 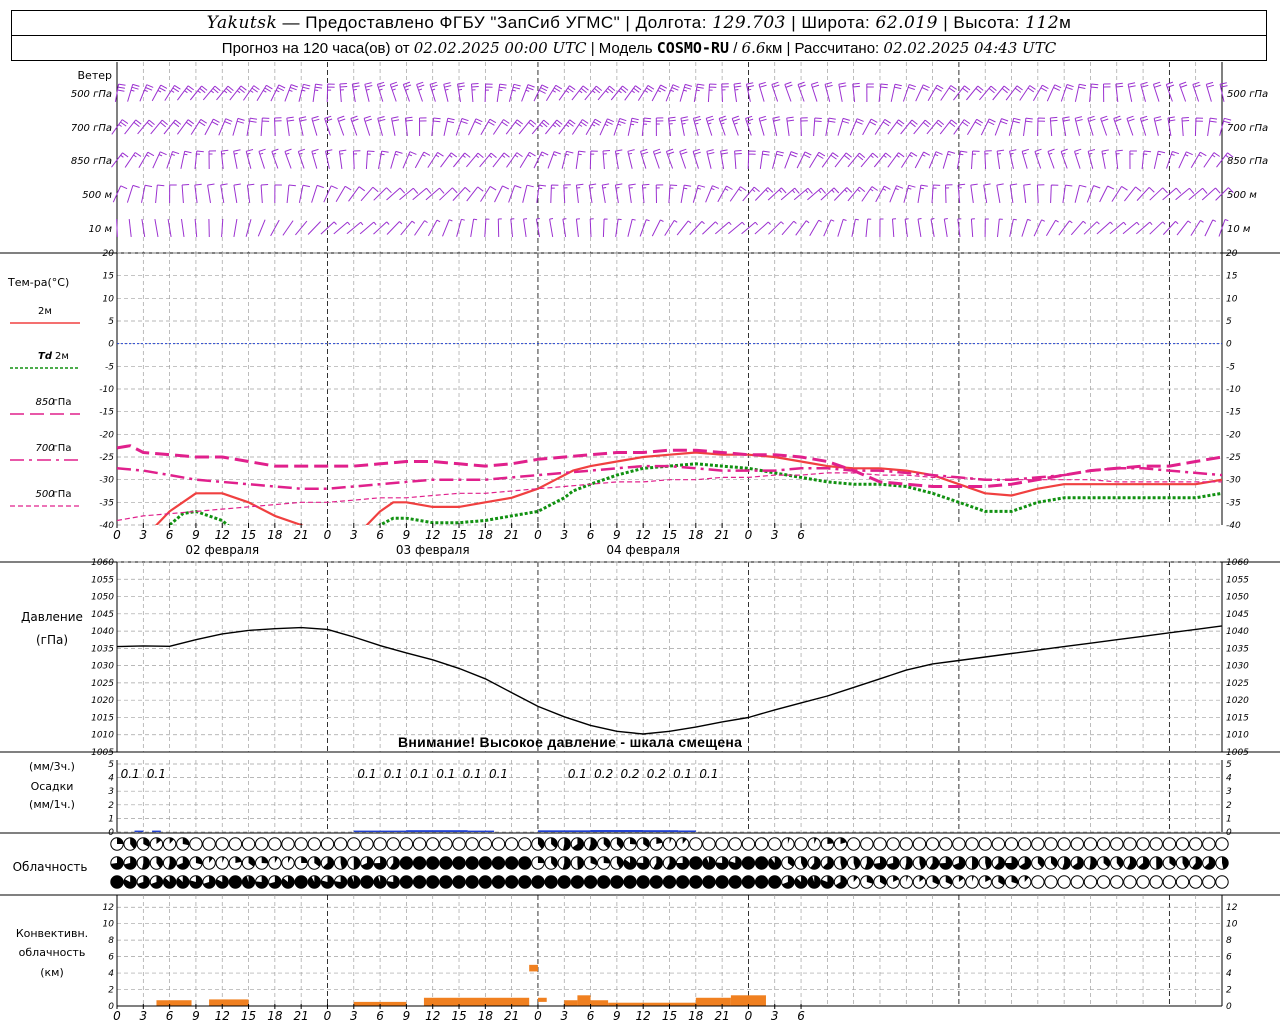 What do you see at coordinates (1232, 254) in the screenshot?
I see `y-tick-label-right: 20` at bounding box center [1232, 254].